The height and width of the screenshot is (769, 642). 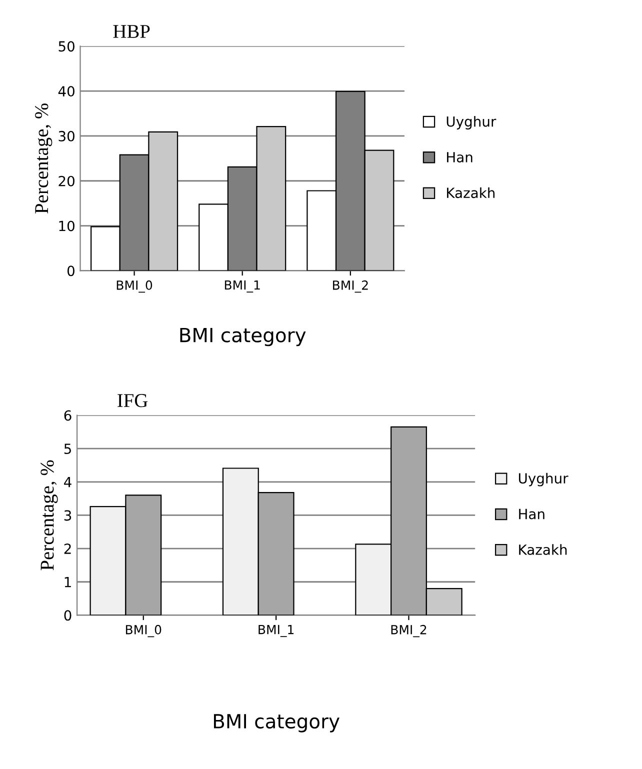 What do you see at coordinates (68, 515) in the screenshot?
I see `y-tick-label: 3` at bounding box center [68, 515].